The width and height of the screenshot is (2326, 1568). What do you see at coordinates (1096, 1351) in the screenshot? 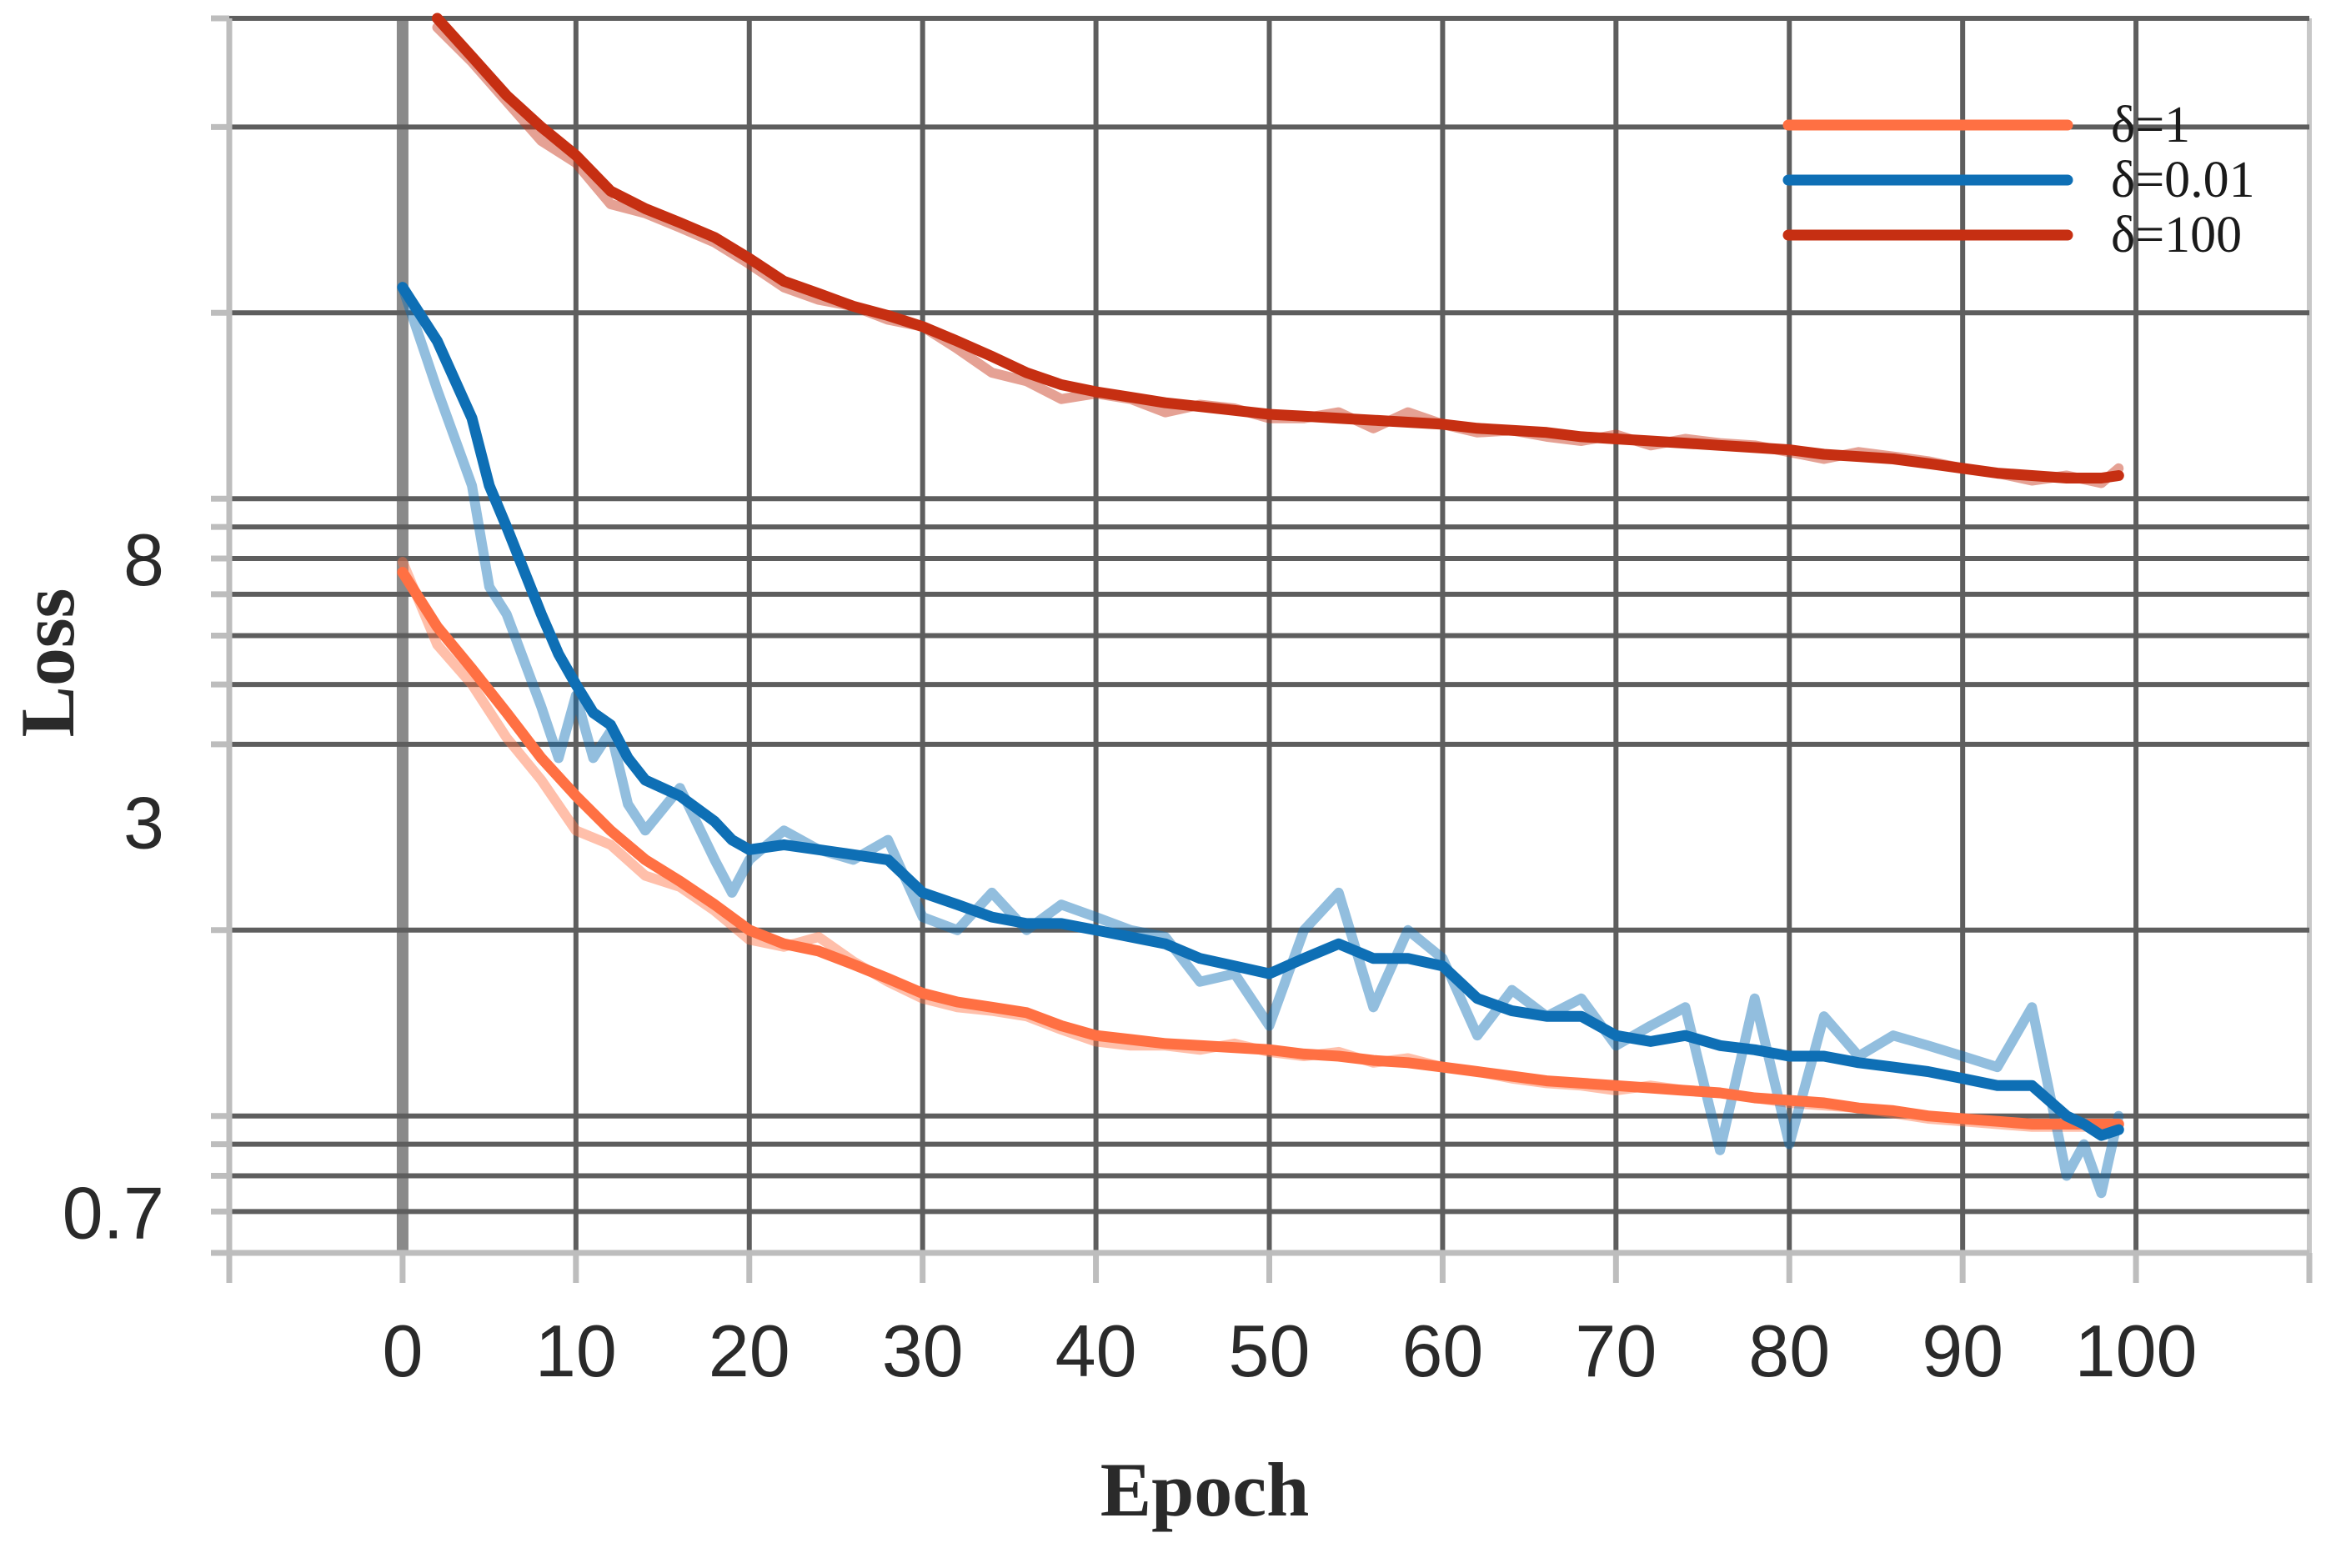
I see `x-tick-label: 40` at bounding box center [1096, 1351].